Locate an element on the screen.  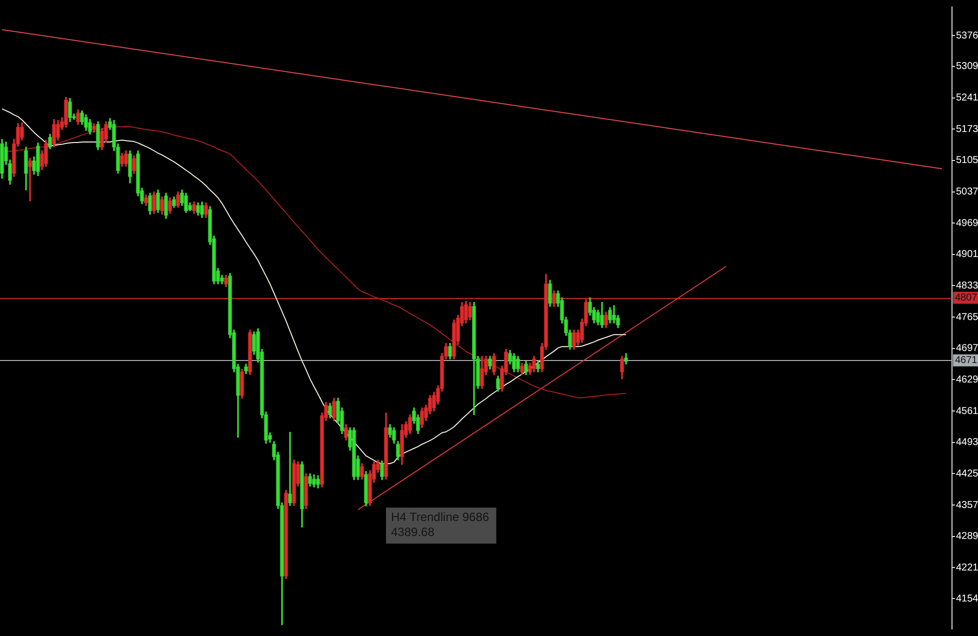
y-tick-label: 4154 is located at coordinates (967, 598).